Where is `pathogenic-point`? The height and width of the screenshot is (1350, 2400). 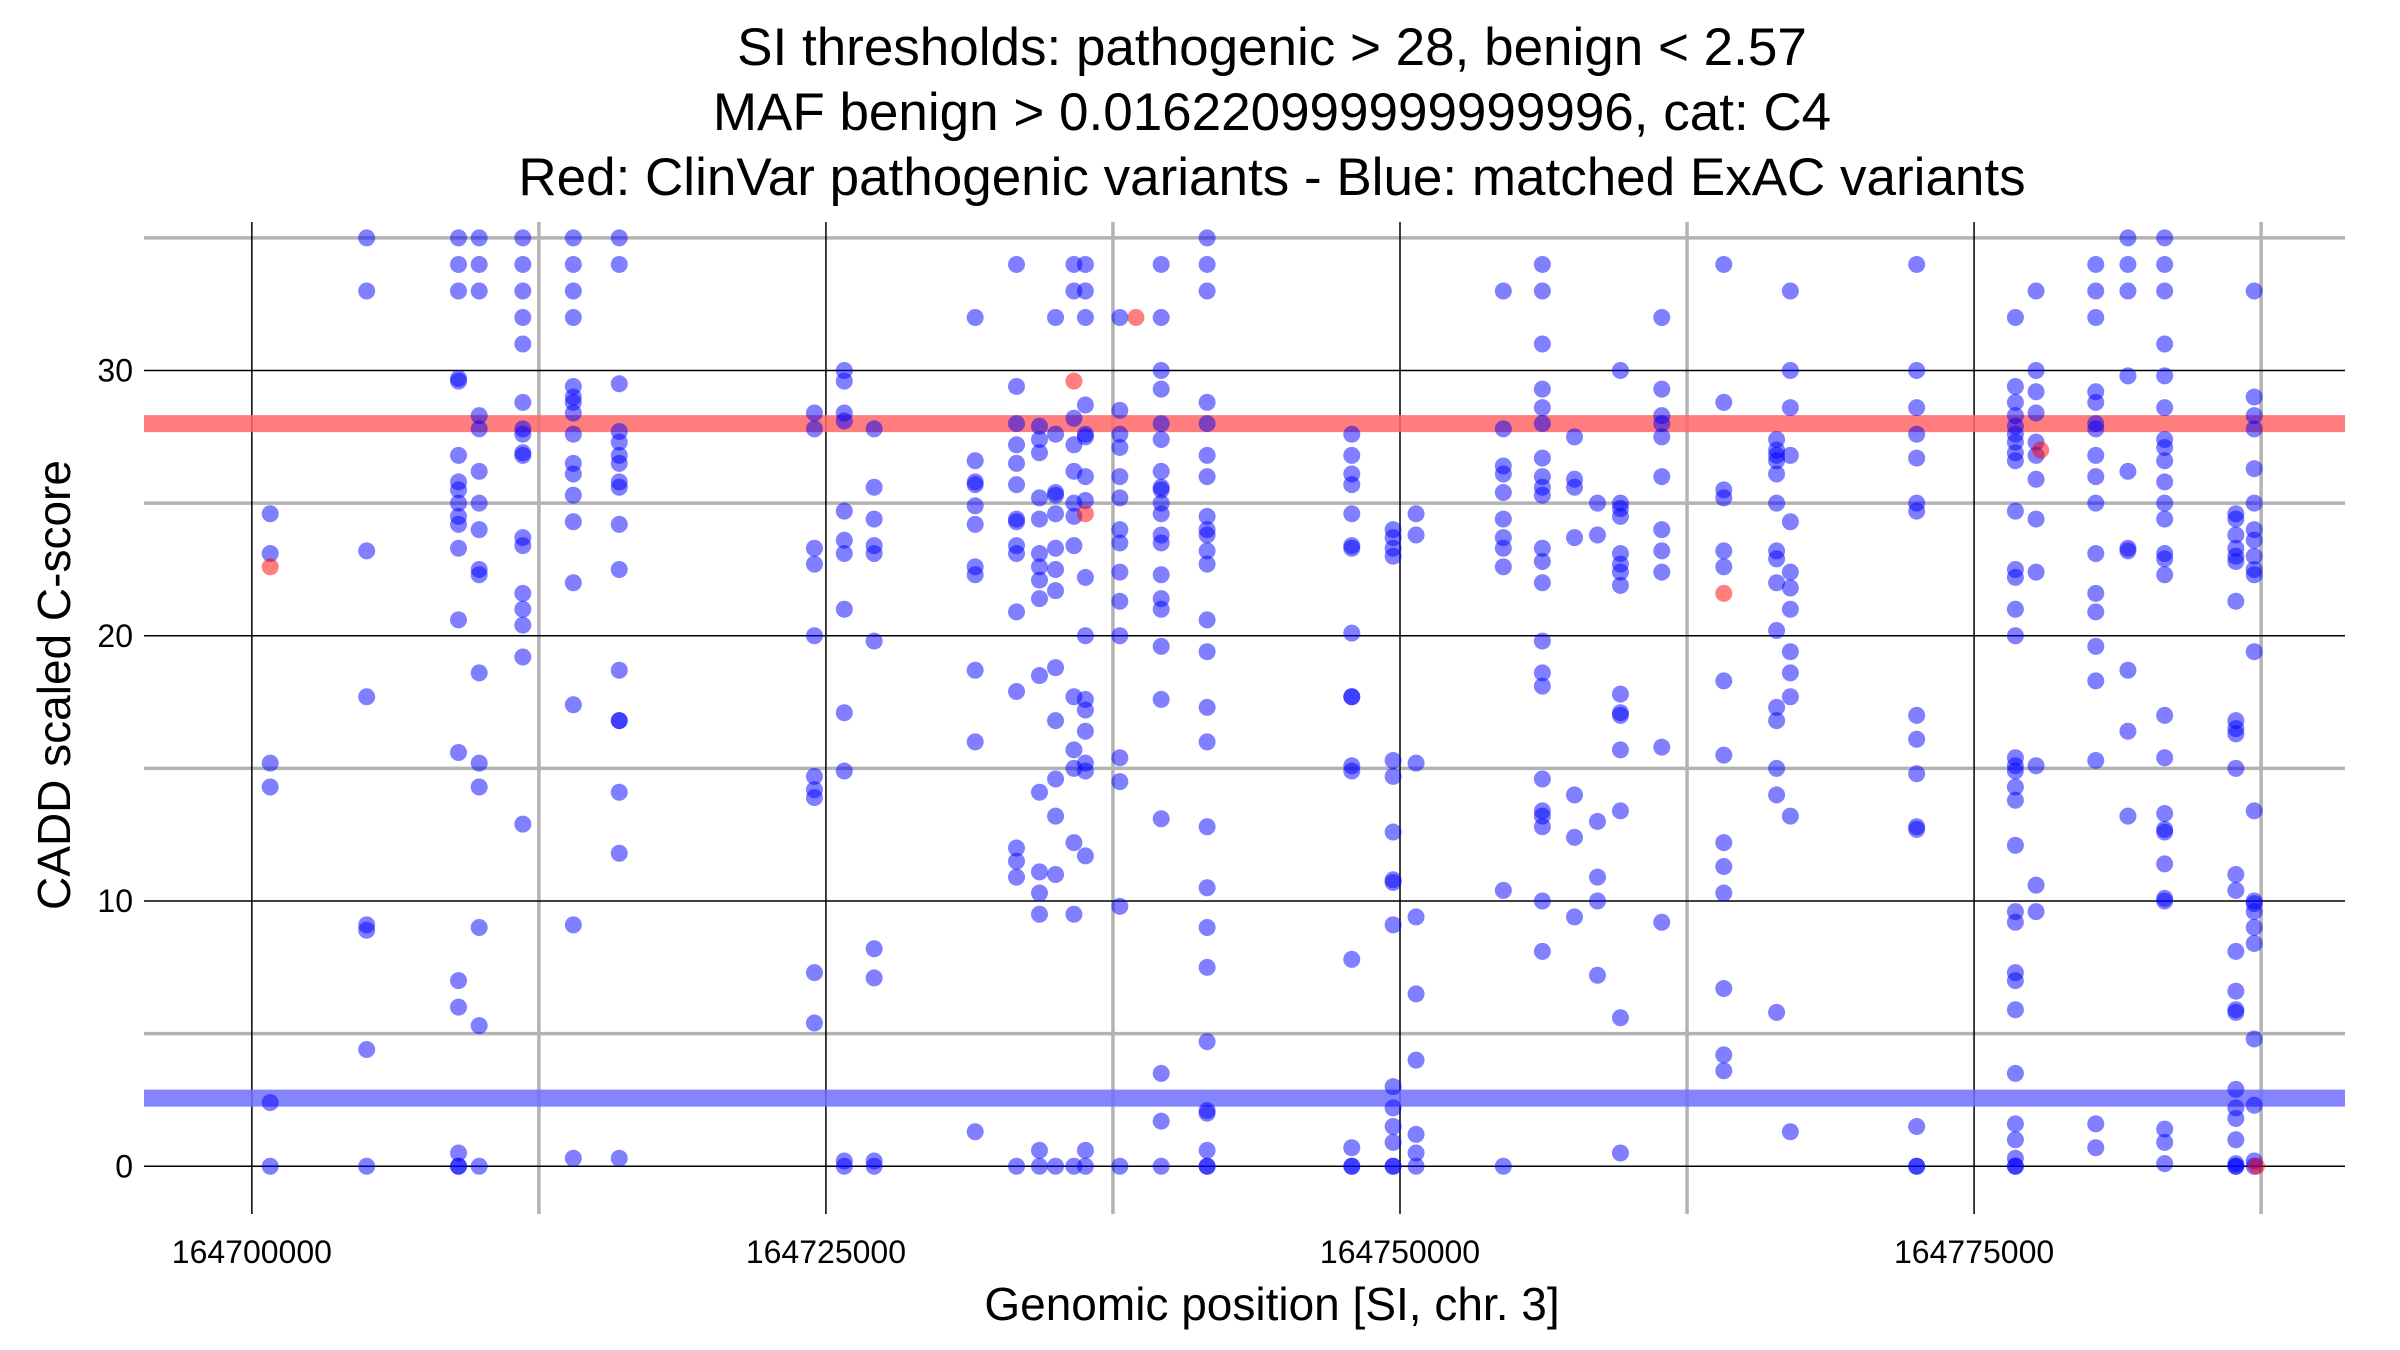 pathogenic-point is located at coordinates (1136, 317).